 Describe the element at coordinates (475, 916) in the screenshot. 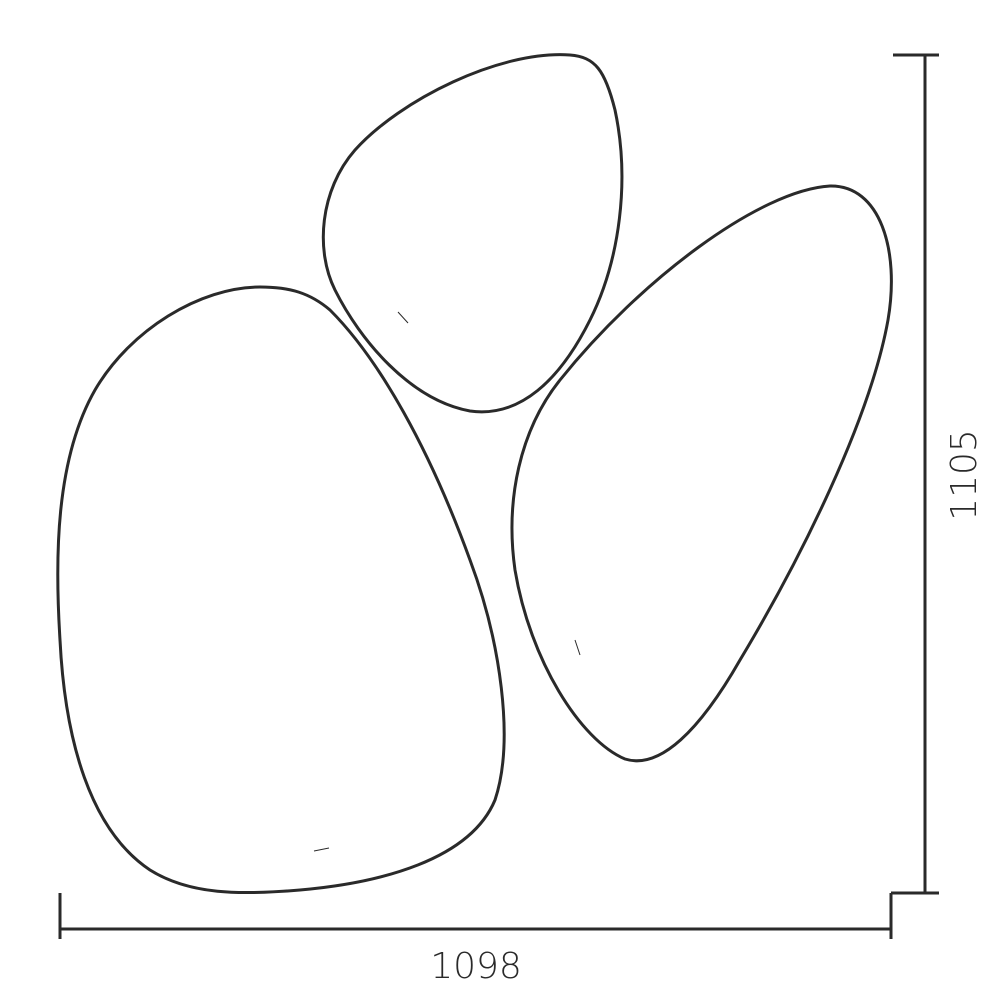

I see `width-dimension-line` at that location.